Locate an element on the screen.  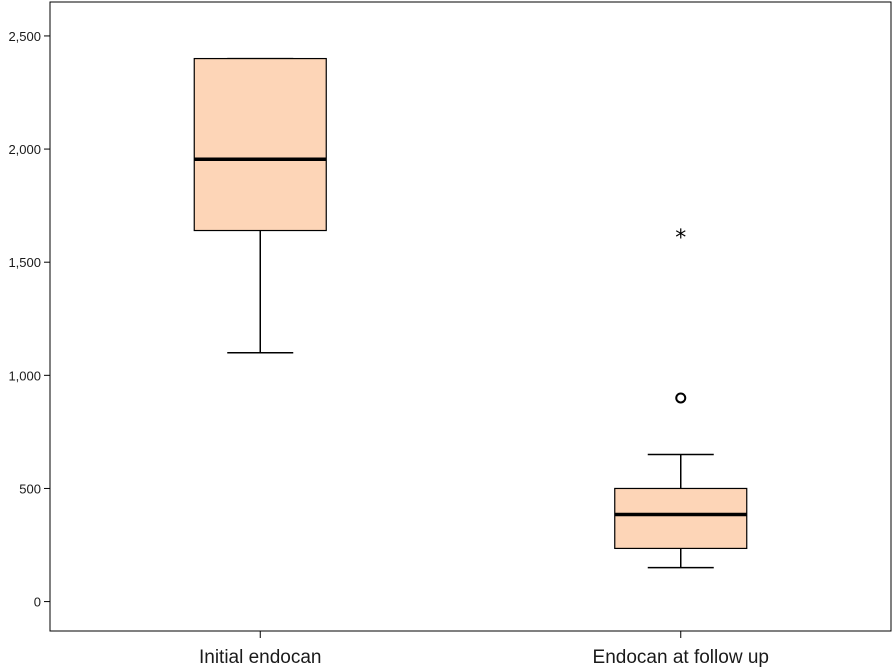
x-category-label: Endocan at follow up is located at coordinates (681, 657).